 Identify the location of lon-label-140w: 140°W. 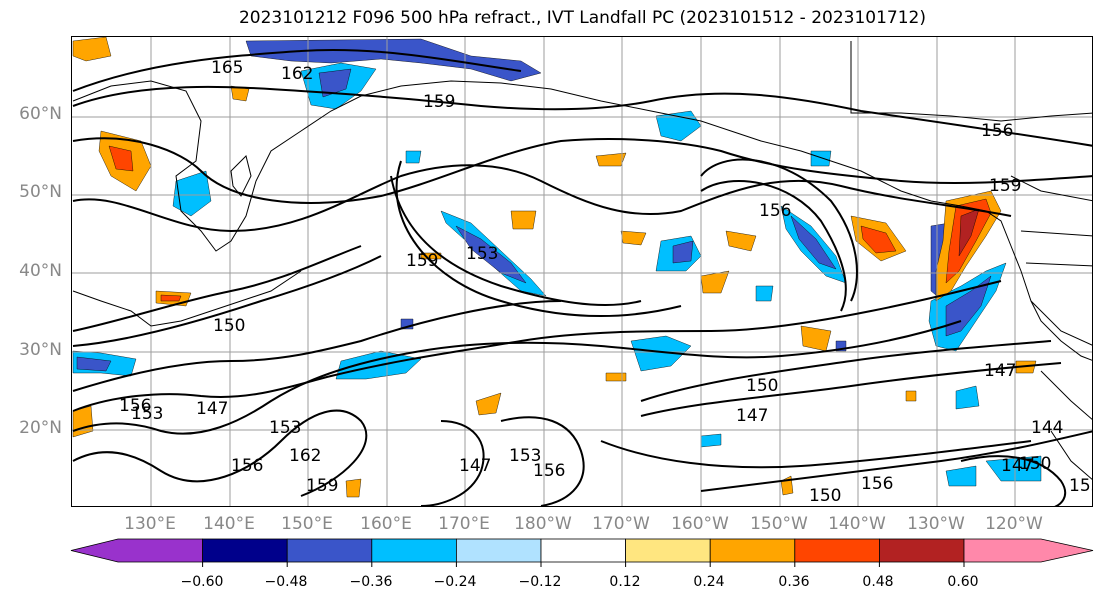
(857, 524).